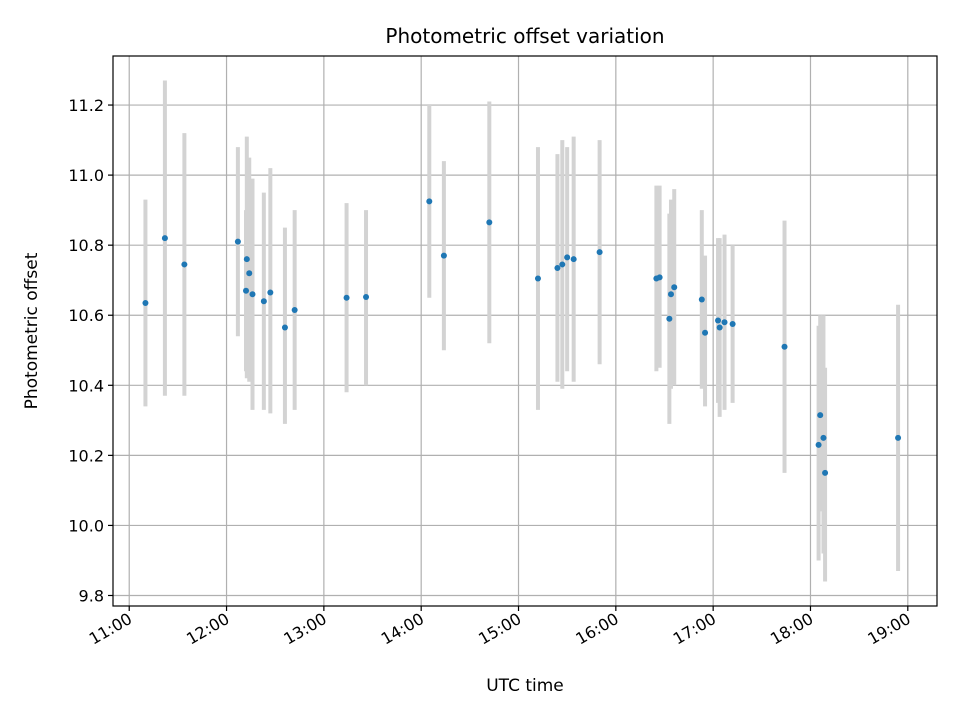 This screenshot has height=720, width=960. What do you see at coordinates (86, 315) in the screenshot?
I see `y-tick-label: 10.6` at bounding box center [86, 315].